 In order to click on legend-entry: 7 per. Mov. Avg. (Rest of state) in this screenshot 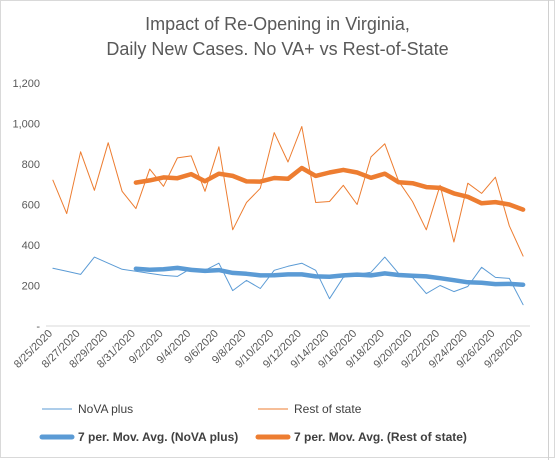, I will do `click(380, 437)`.